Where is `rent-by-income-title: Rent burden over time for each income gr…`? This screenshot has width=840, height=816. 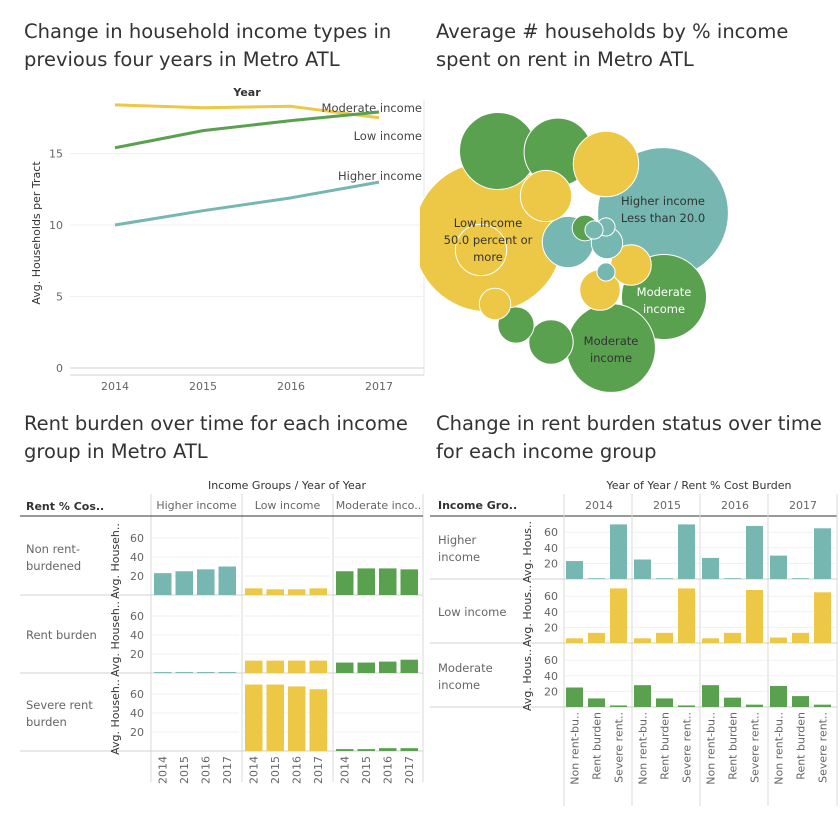 rent-by-income-title: Rent burden over time for each income gr… is located at coordinates (216, 437).